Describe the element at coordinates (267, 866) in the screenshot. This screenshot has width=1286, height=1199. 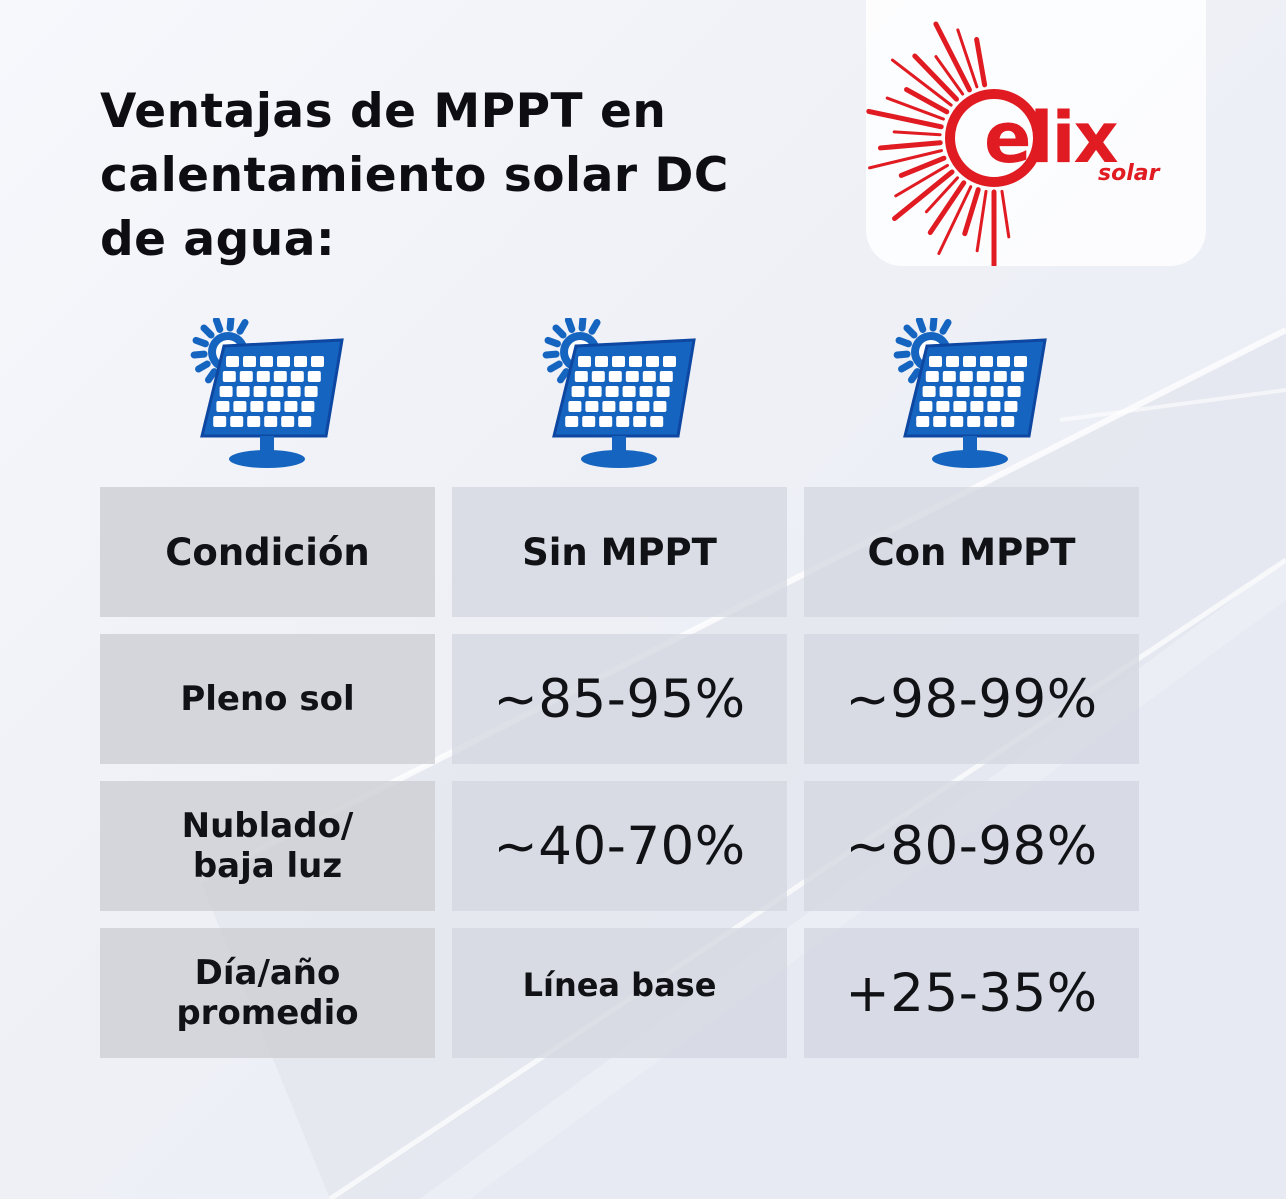
I see `condition-label: baja luz` at that location.